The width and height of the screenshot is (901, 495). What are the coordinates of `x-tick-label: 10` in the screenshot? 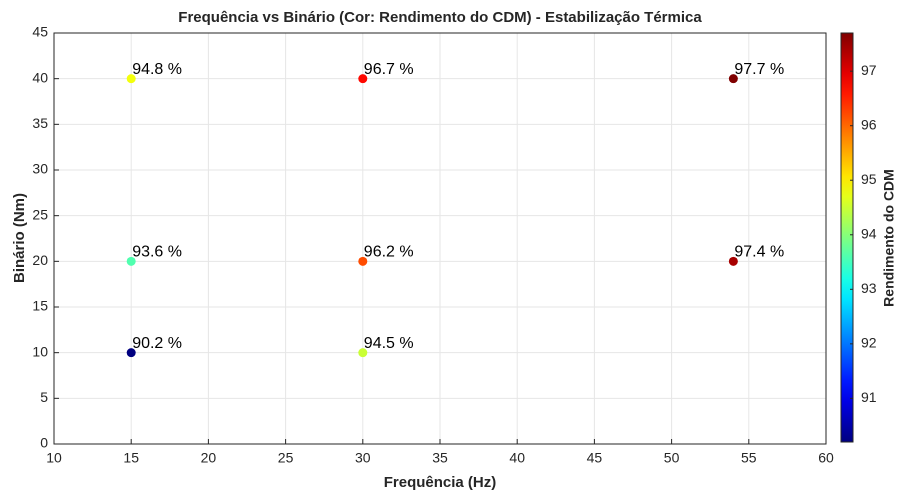 It's located at (54, 458).